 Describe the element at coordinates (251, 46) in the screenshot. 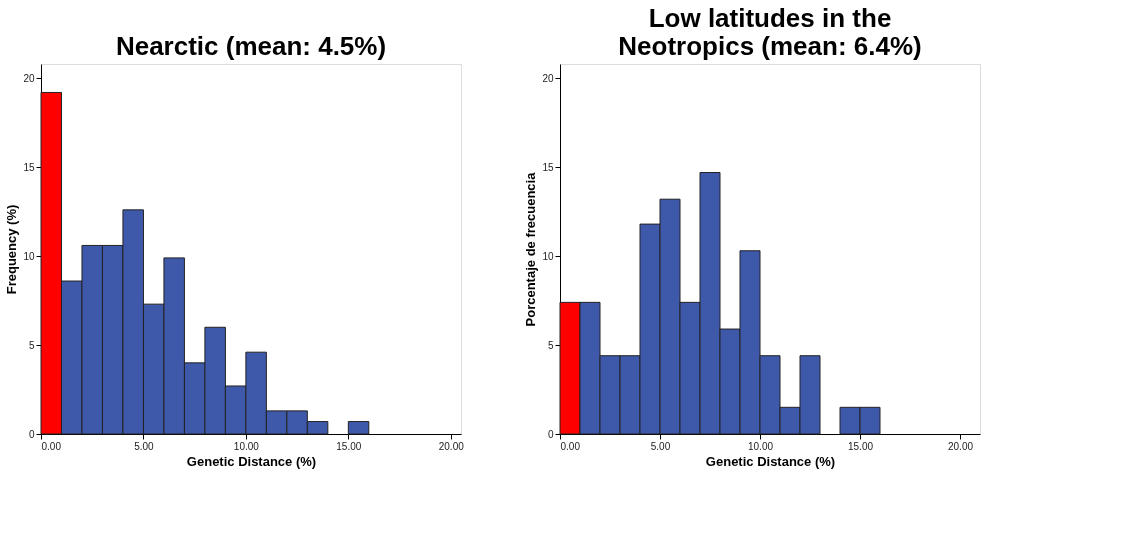

I see `chart-title: Nearctic (mean: 4.5%)` at that location.